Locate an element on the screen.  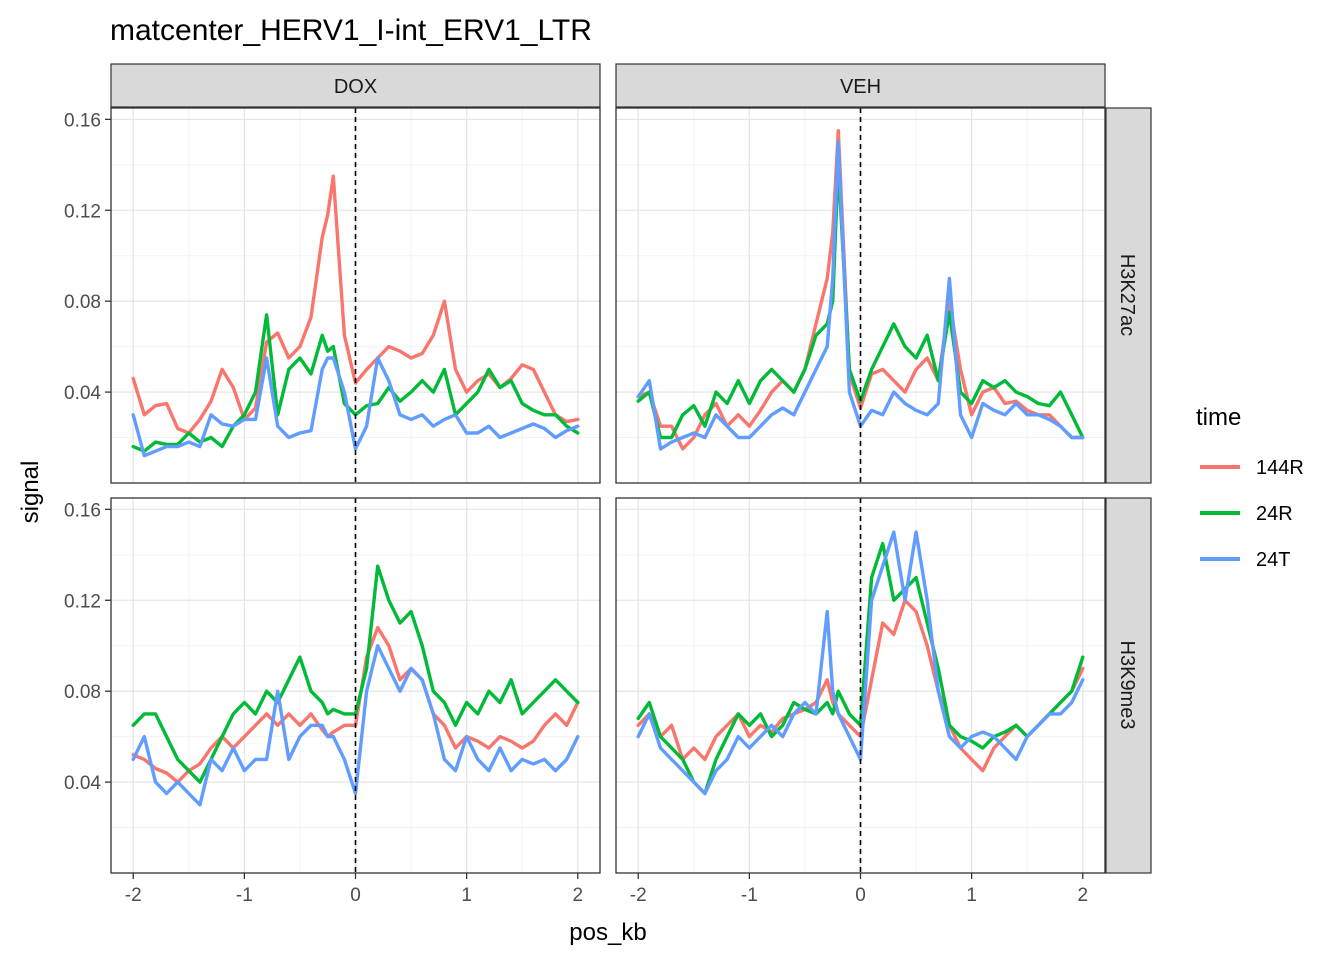
x-axis-label: pos_kb is located at coordinates (607, 932).